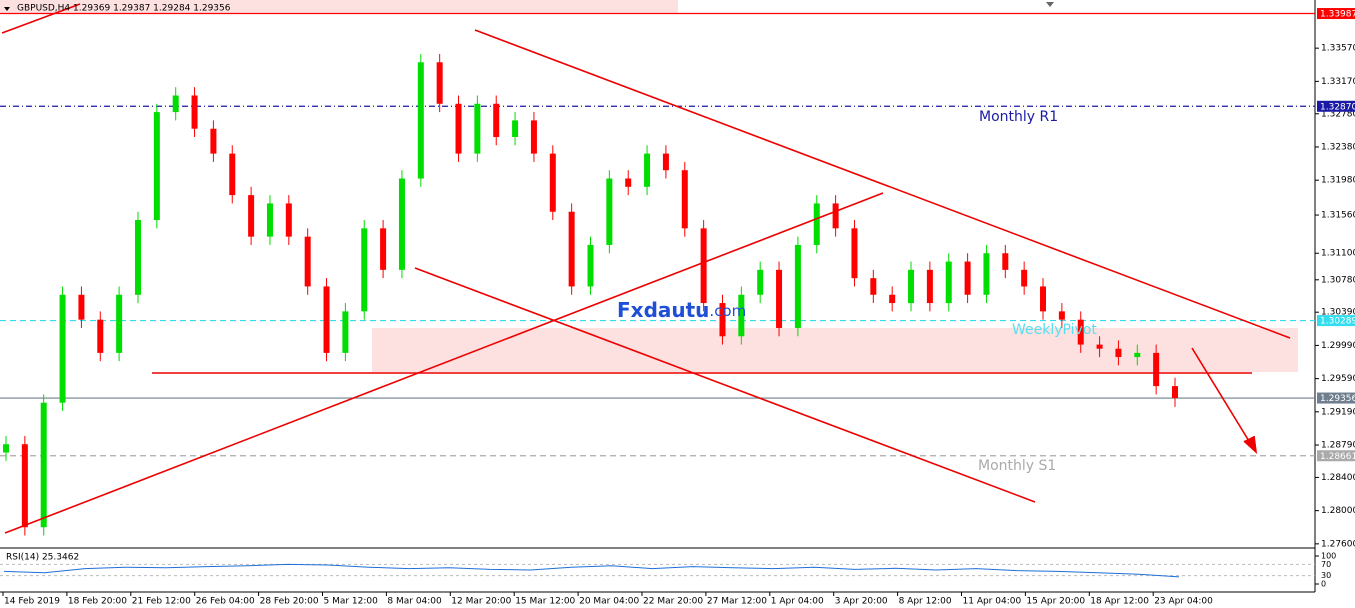 This screenshot has width=1355, height=608. I want to click on rsi-title: RSI(14) 25.3462, so click(42, 558).